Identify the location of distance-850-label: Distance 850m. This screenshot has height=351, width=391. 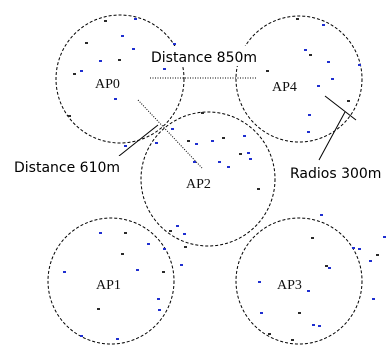
(204, 58).